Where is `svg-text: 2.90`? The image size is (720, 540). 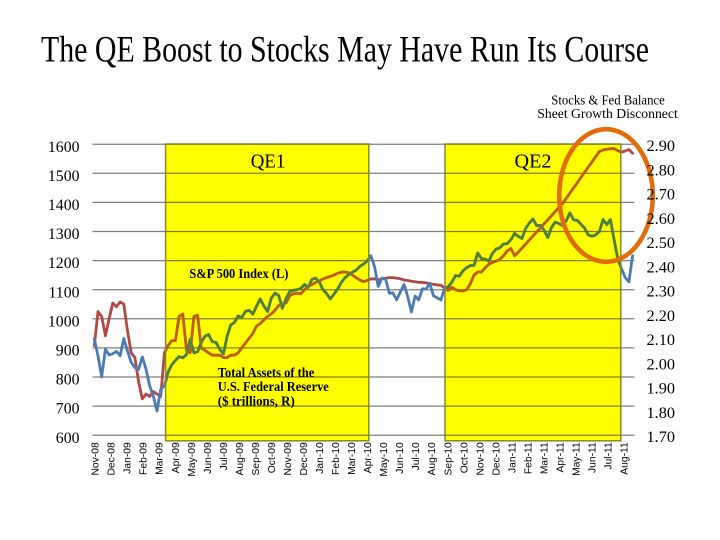
svg-text: 2.90 is located at coordinates (661, 145).